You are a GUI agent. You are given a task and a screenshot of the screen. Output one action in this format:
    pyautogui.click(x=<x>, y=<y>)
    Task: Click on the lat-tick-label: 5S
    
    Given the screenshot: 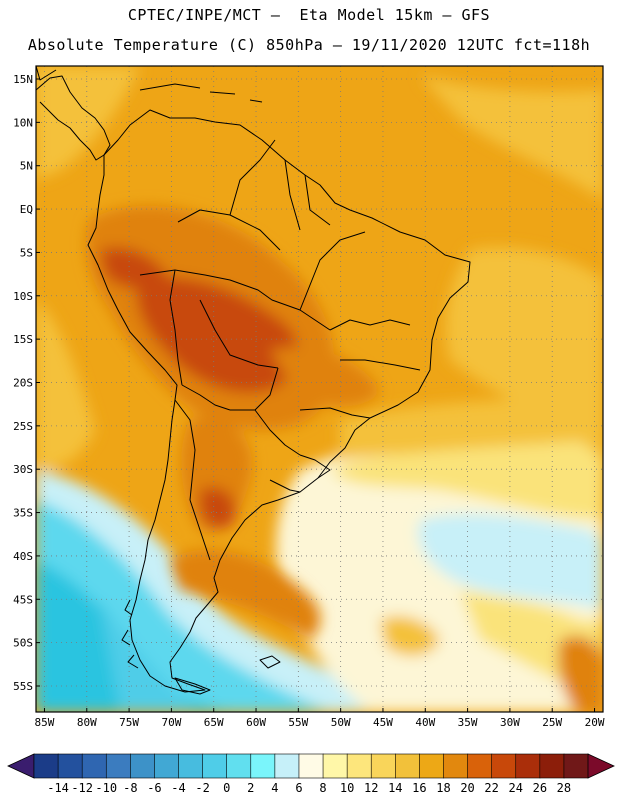 What is the action you would take?
    pyautogui.click(x=26, y=252)
    